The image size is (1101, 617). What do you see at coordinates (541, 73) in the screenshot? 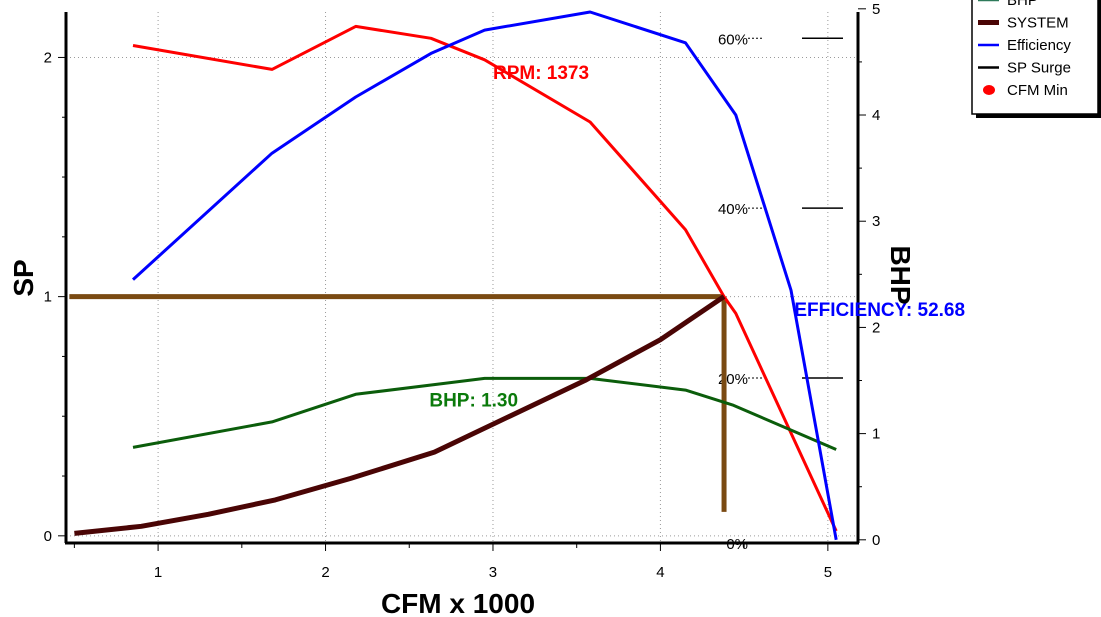
I see `annotation-label: RPM: 1373` at bounding box center [541, 73].